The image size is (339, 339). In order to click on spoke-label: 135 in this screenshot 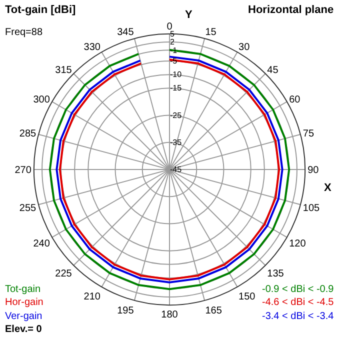, I will do `click(275, 274)`.